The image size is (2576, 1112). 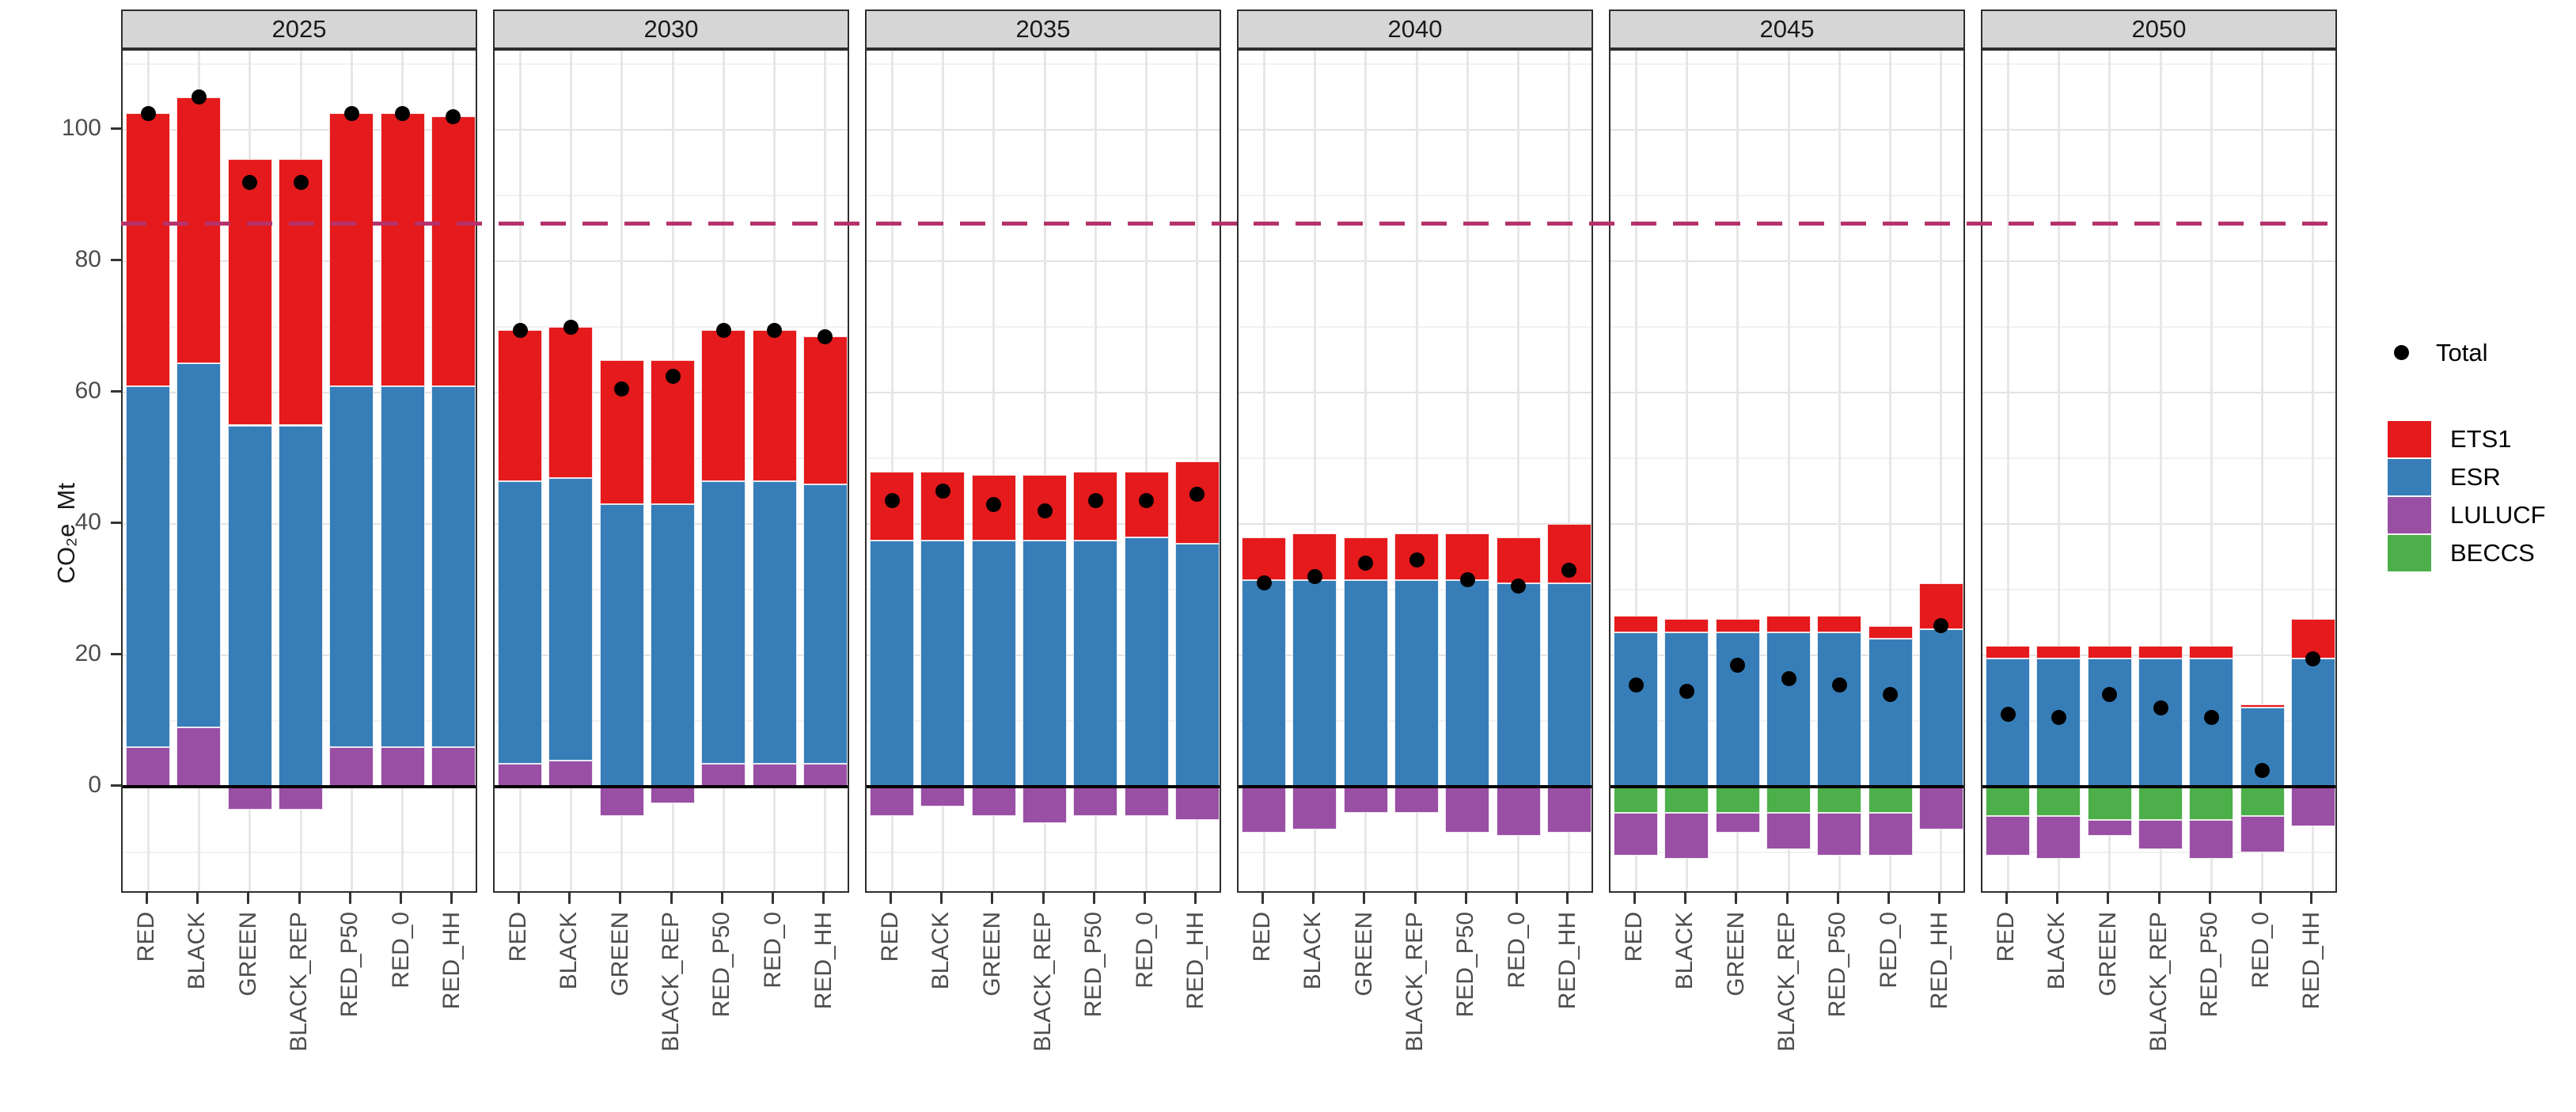 I want to click on x-tick-label: BLACK_REP, so click(x=1043, y=982).